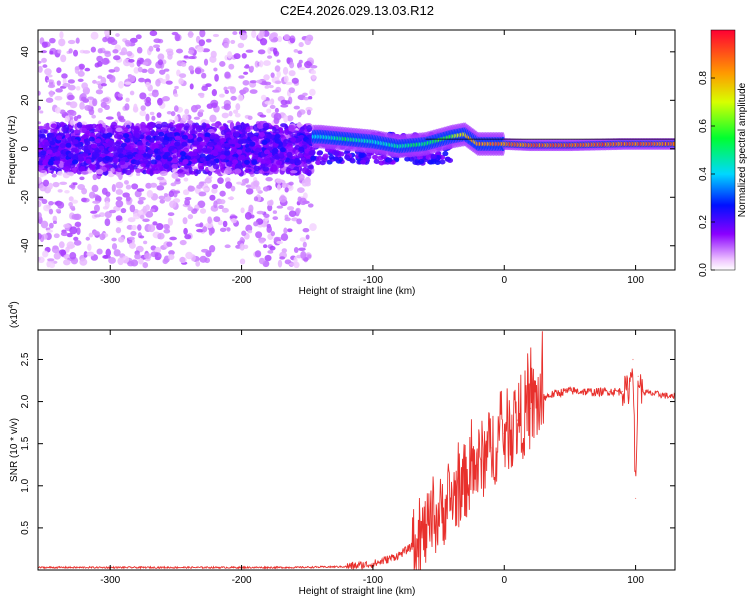 This screenshot has height=600, width=750. Describe the element at coordinates (25, 52) in the screenshot. I see `spectrogram-y-tick-label: 40` at that location.